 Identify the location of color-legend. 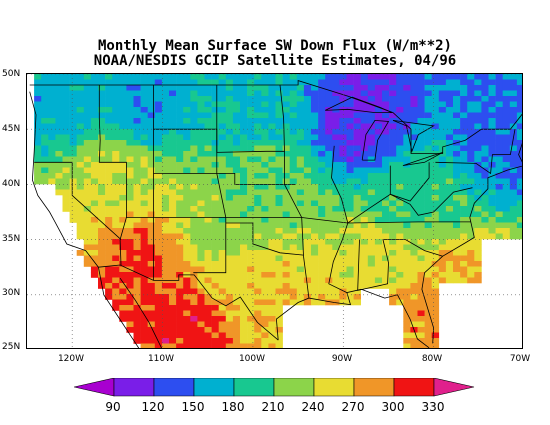
(274, 387).